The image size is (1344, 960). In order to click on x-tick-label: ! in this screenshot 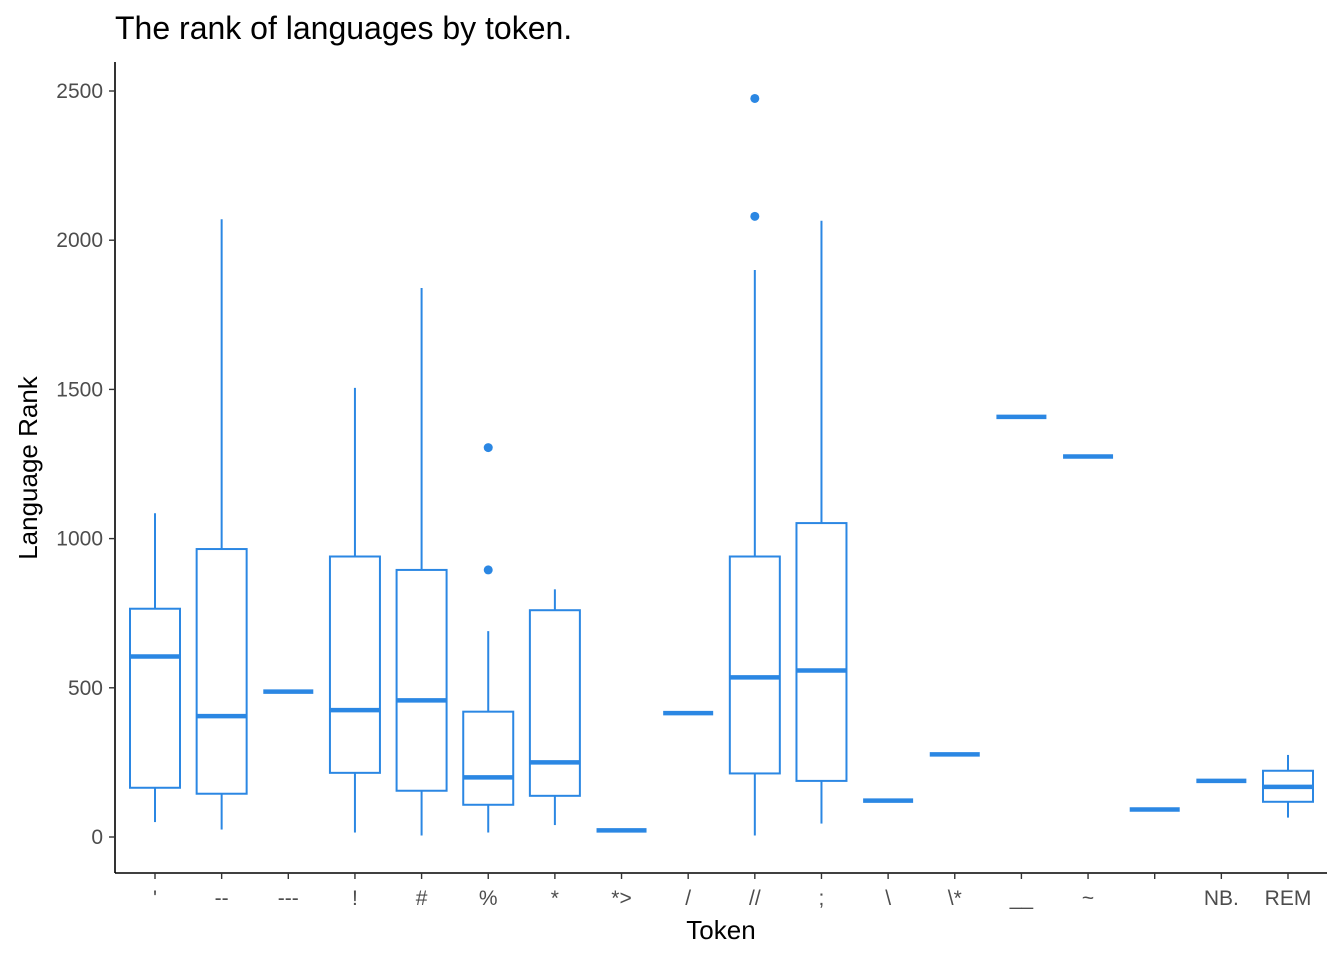, I will do `click(355, 898)`.